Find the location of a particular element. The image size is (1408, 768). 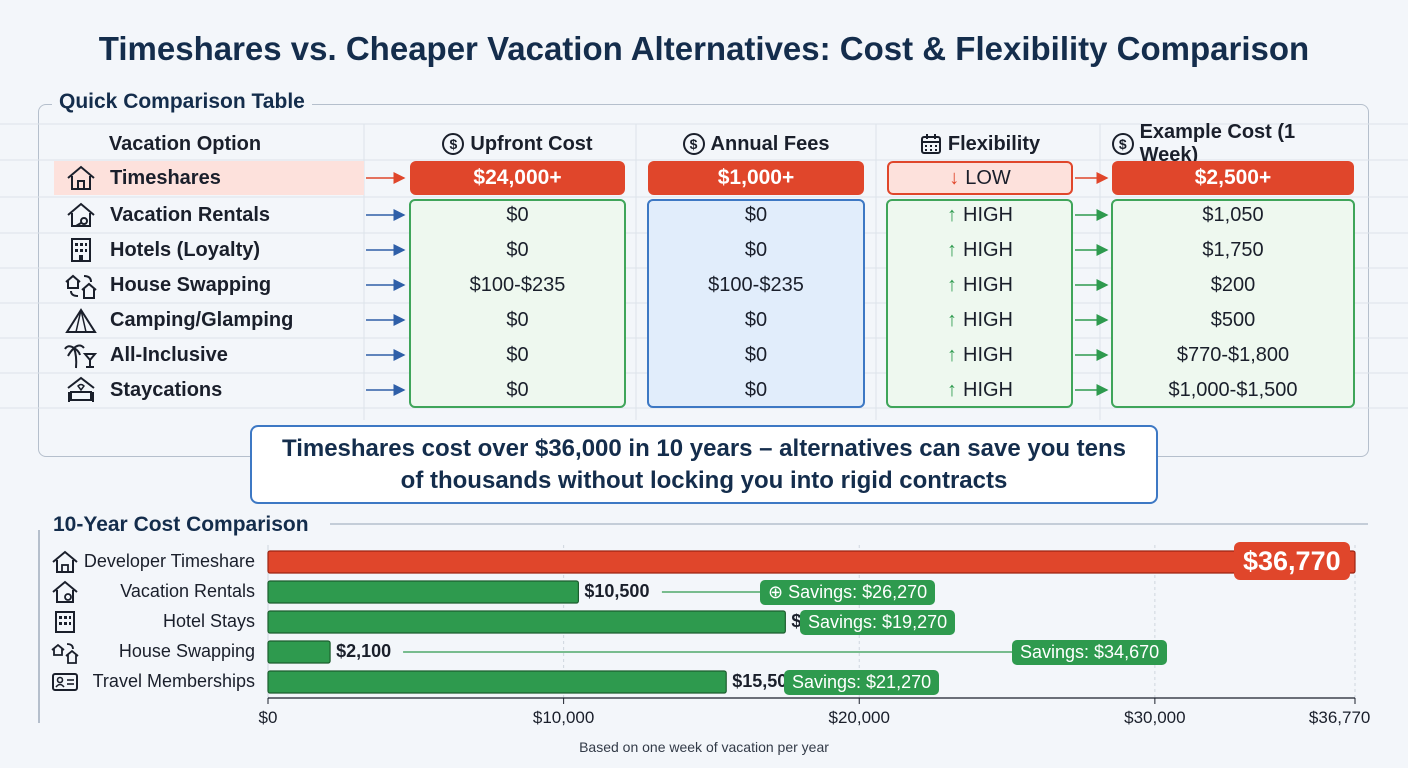

flexibility-camping: ↑ HIGH is located at coordinates (980, 319).